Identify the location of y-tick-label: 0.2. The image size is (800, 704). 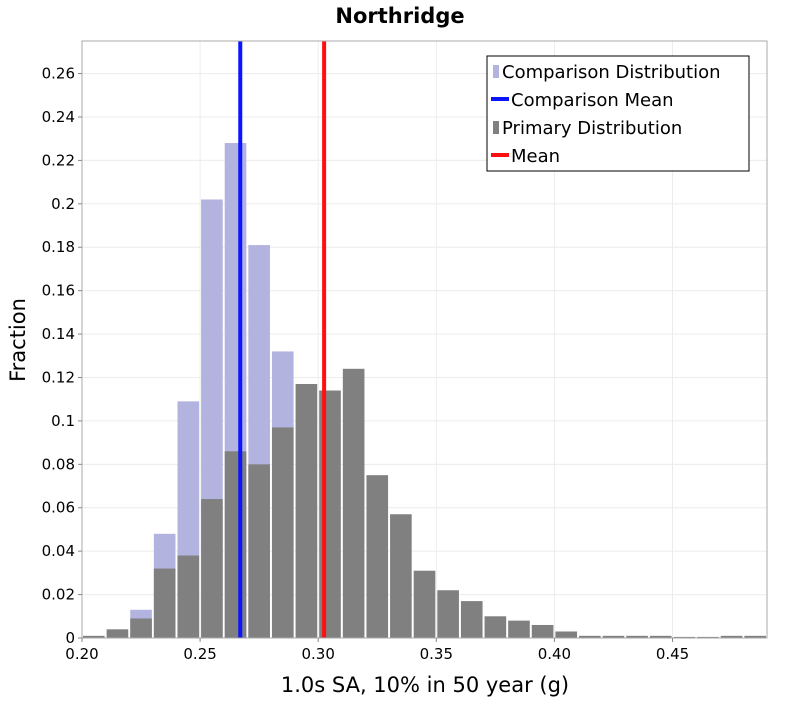
(63, 204).